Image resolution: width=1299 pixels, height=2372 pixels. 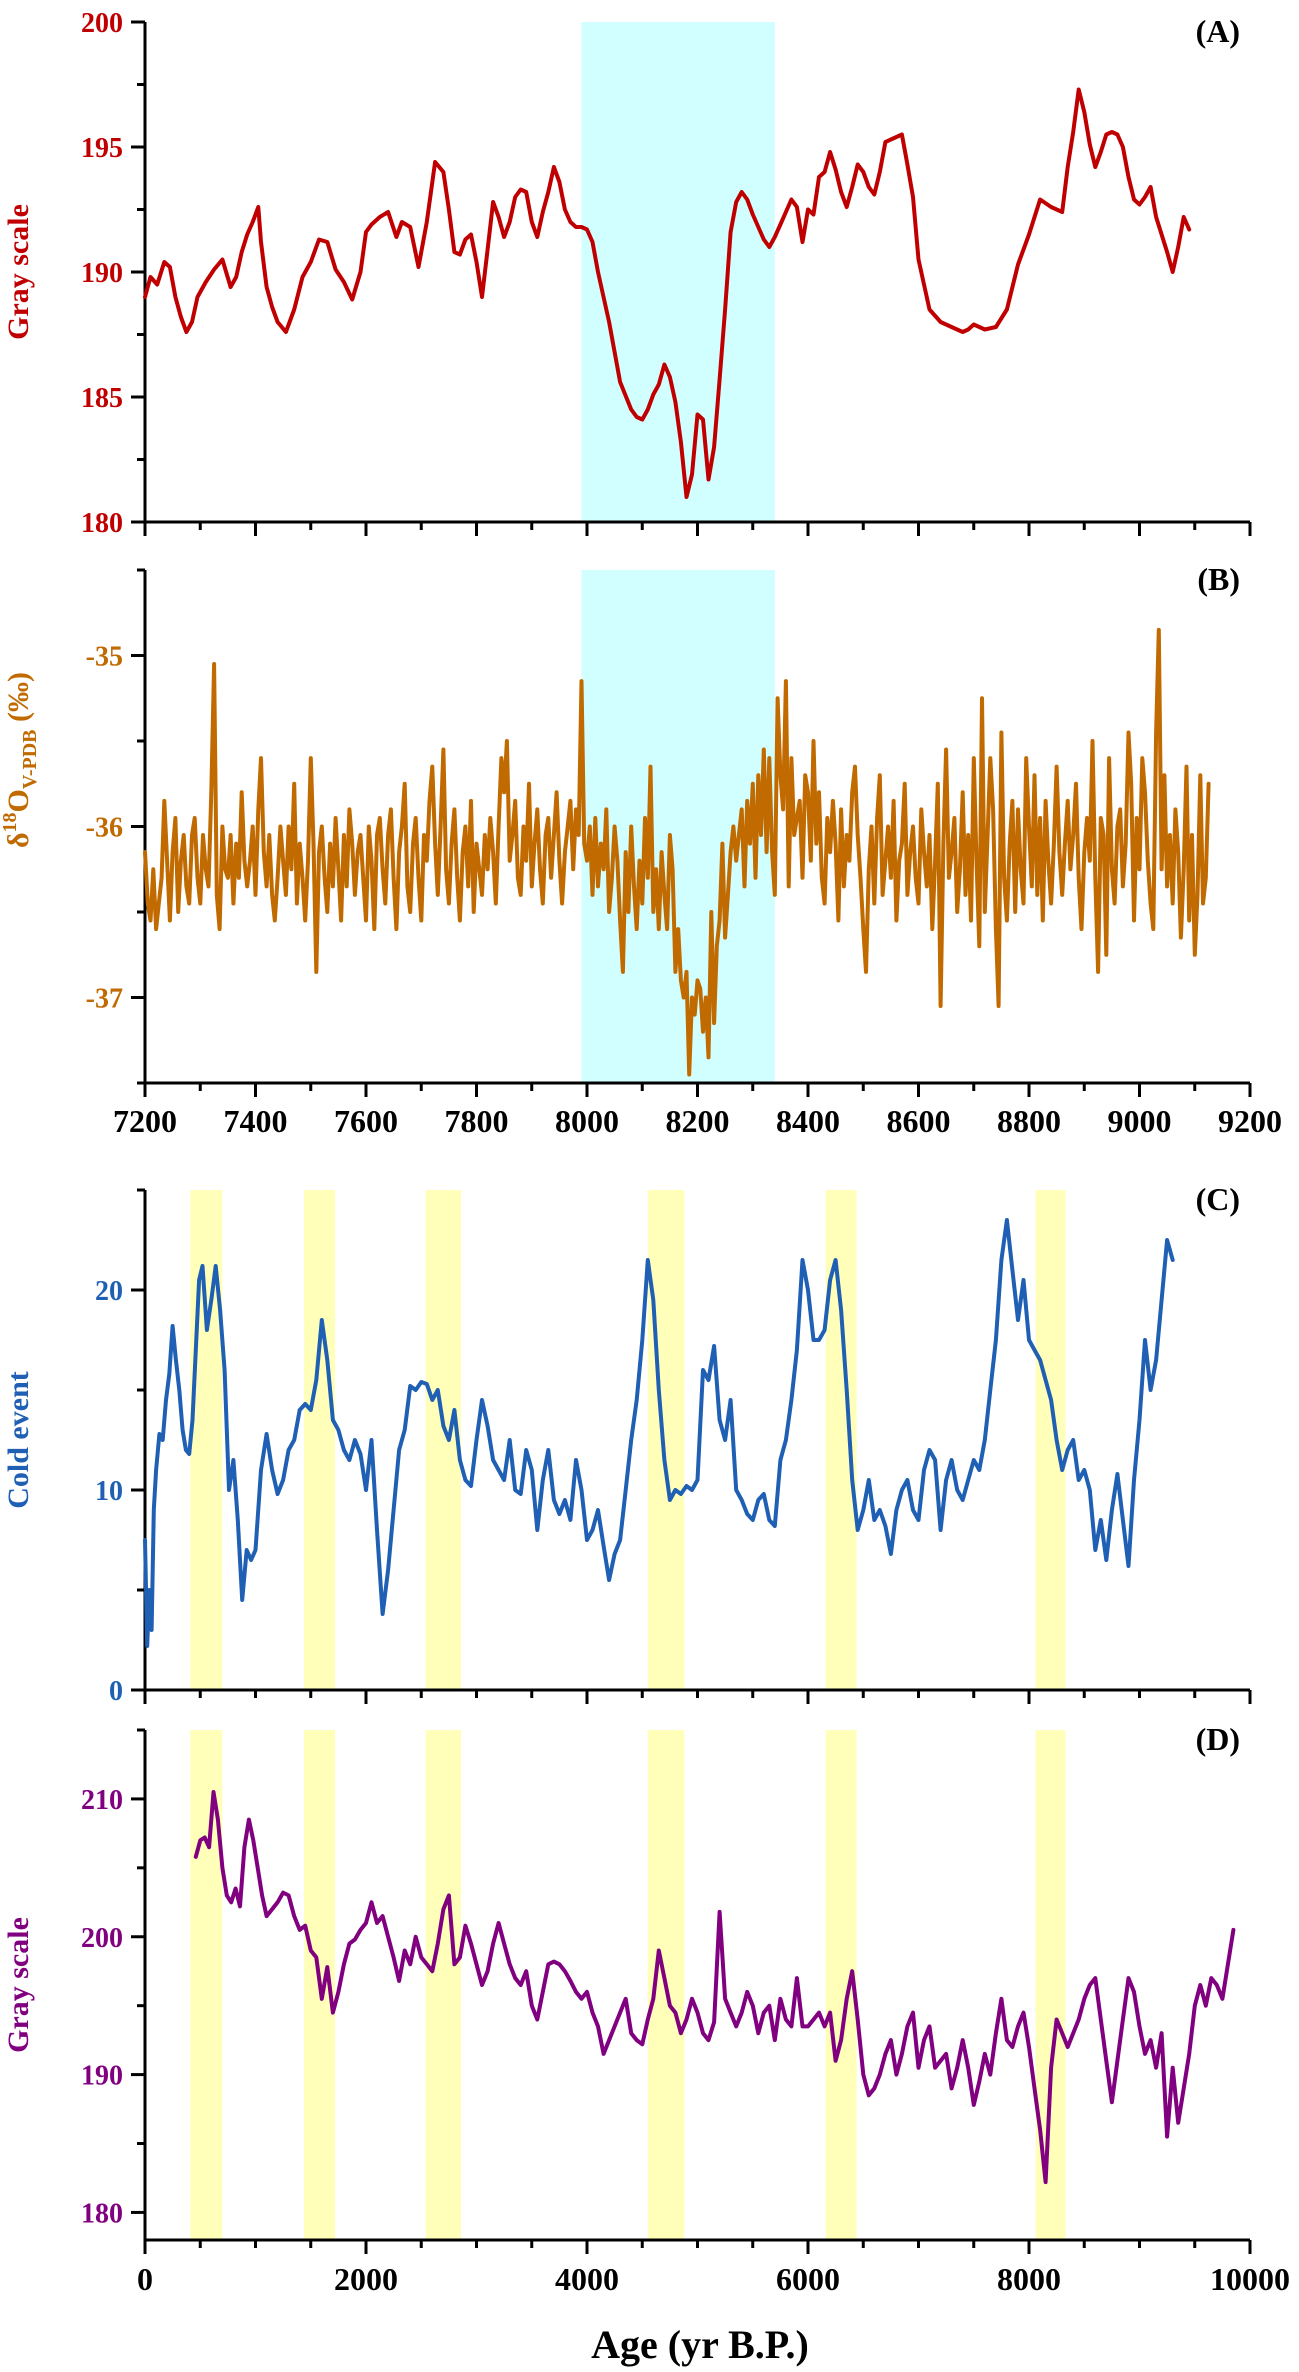 I want to click on y-tick-label: 10, so click(x=109, y=1491).